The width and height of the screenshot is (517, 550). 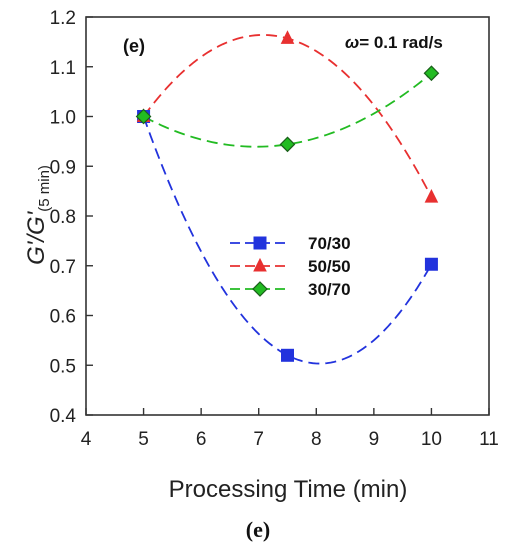 I want to click on annotation: ω= 0.1 rad/s, so click(x=394, y=42).